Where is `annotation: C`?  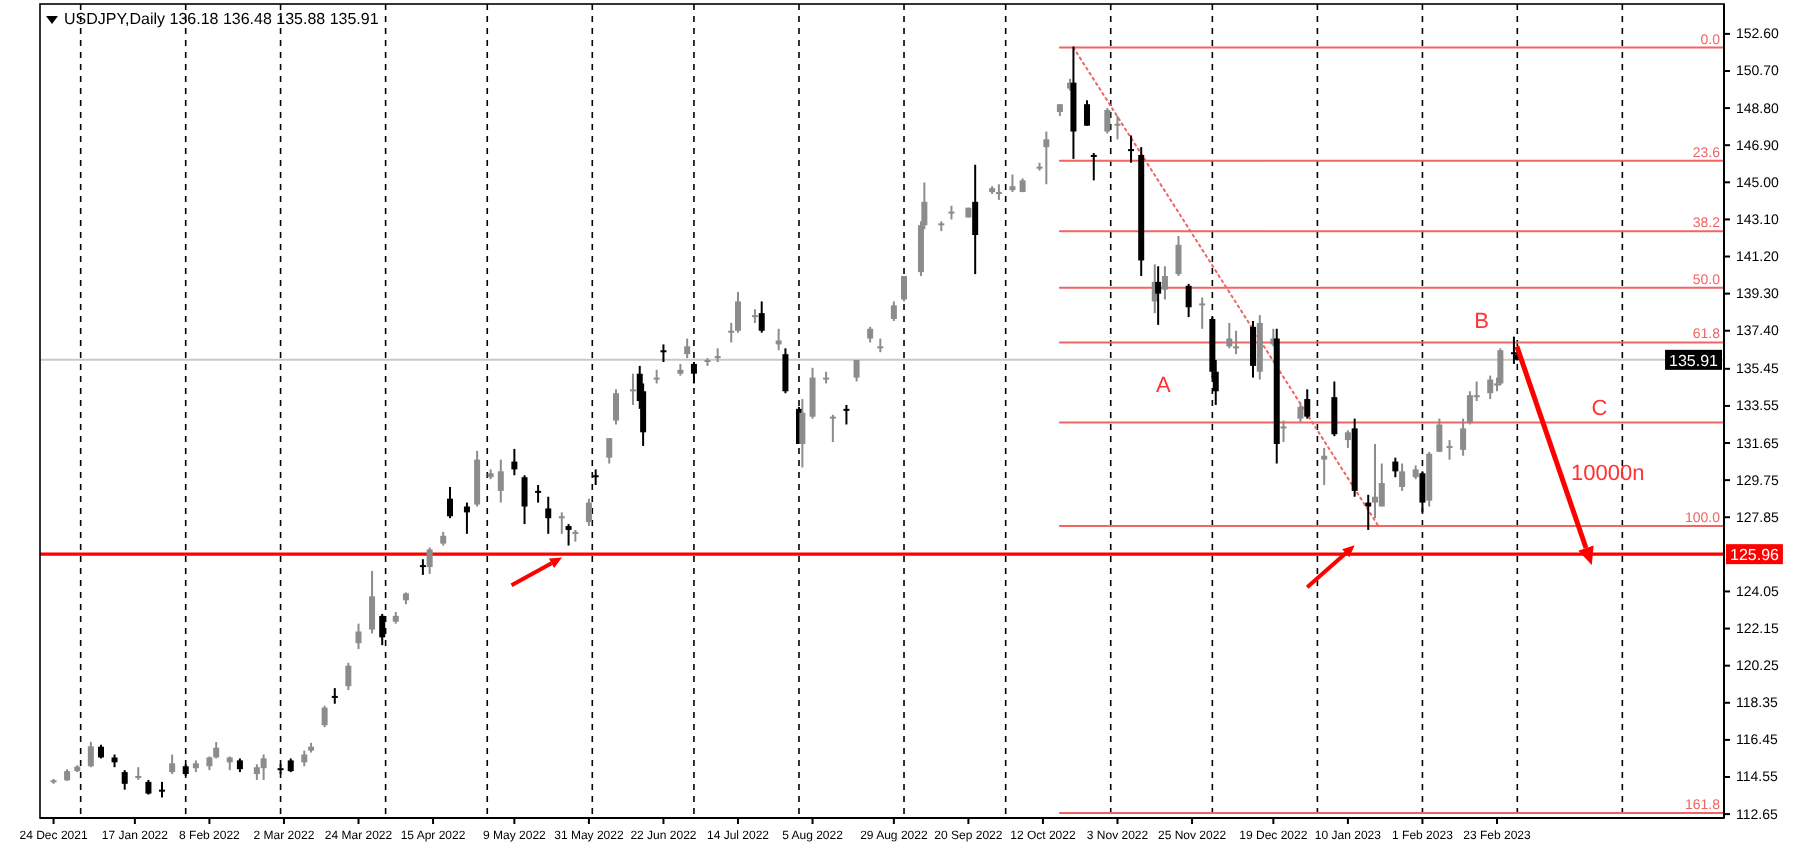
annotation: C is located at coordinates (1599, 408).